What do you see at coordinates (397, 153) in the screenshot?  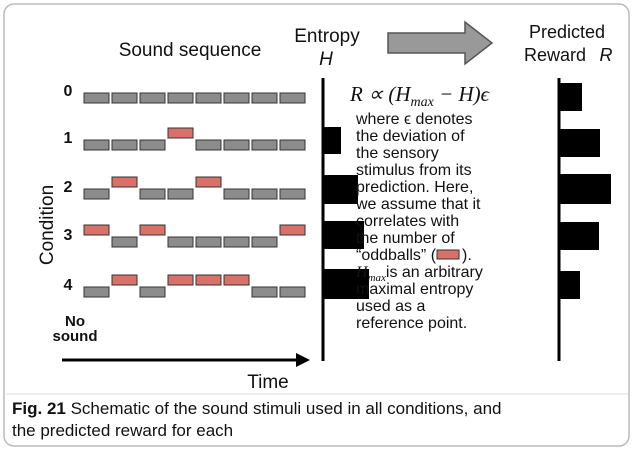 I see `description-line: the sensory` at bounding box center [397, 153].